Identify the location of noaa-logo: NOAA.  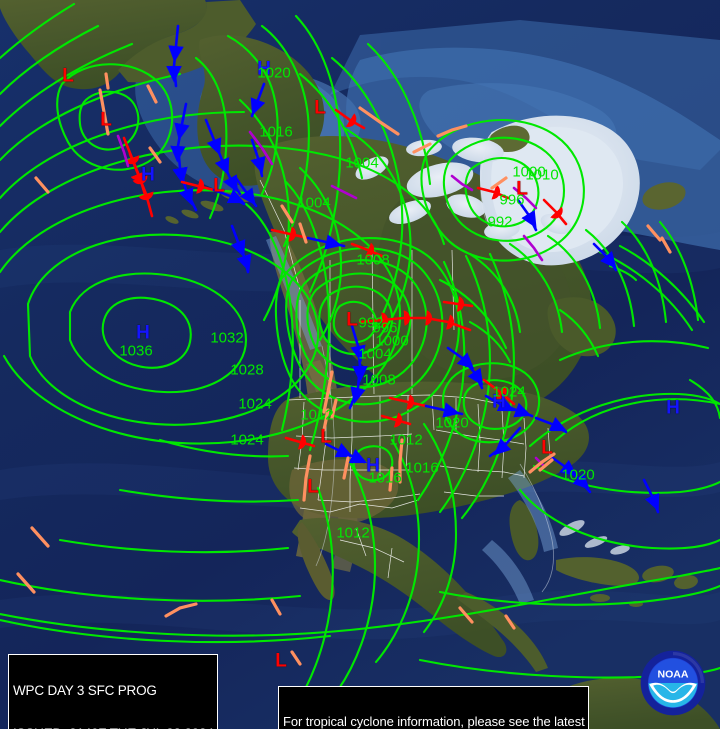
(673, 683).